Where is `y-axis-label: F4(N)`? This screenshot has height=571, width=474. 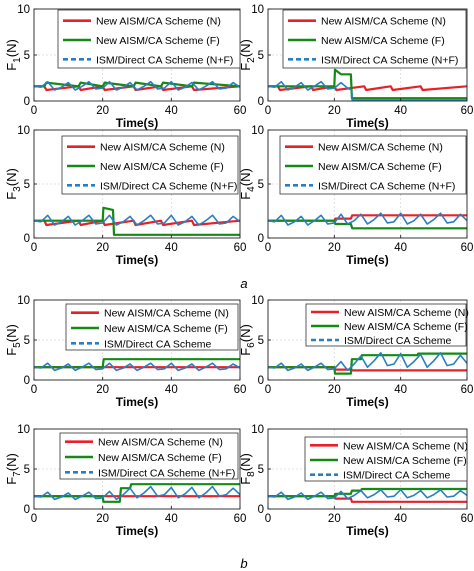 y-axis-label: F4(N) is located at coordinates (247, 184).